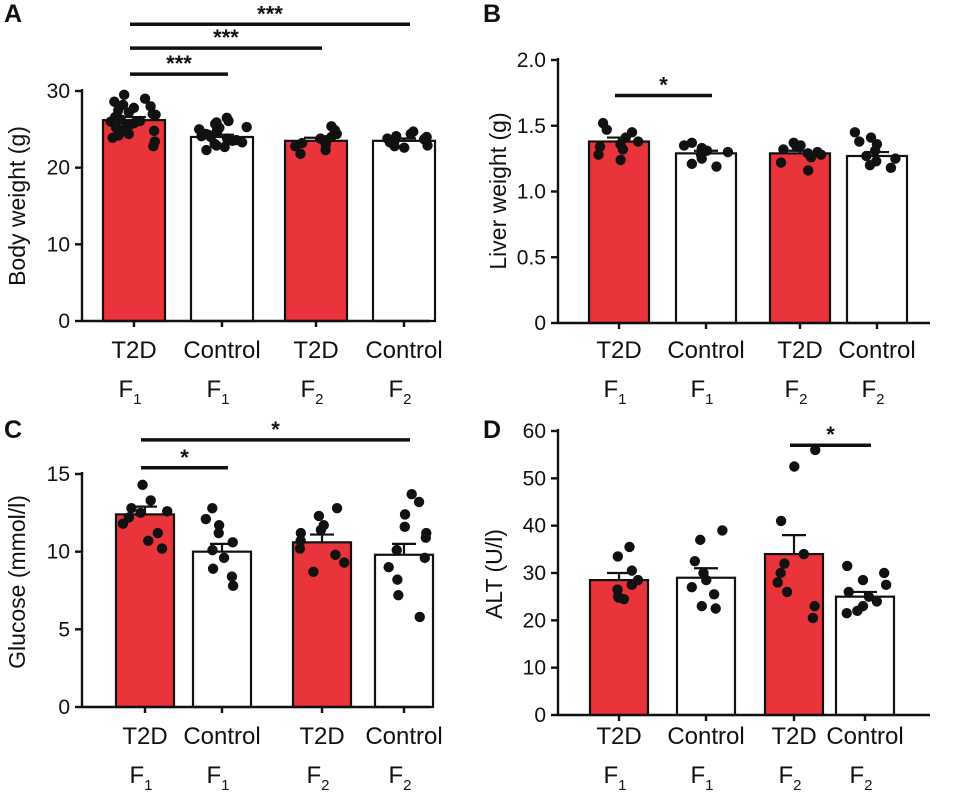 The image size is (958, 793). What do you see at coordinates (540, 323) in the screenshot?
I see `y-tick-label: 0` at bounding box center [540, 323].